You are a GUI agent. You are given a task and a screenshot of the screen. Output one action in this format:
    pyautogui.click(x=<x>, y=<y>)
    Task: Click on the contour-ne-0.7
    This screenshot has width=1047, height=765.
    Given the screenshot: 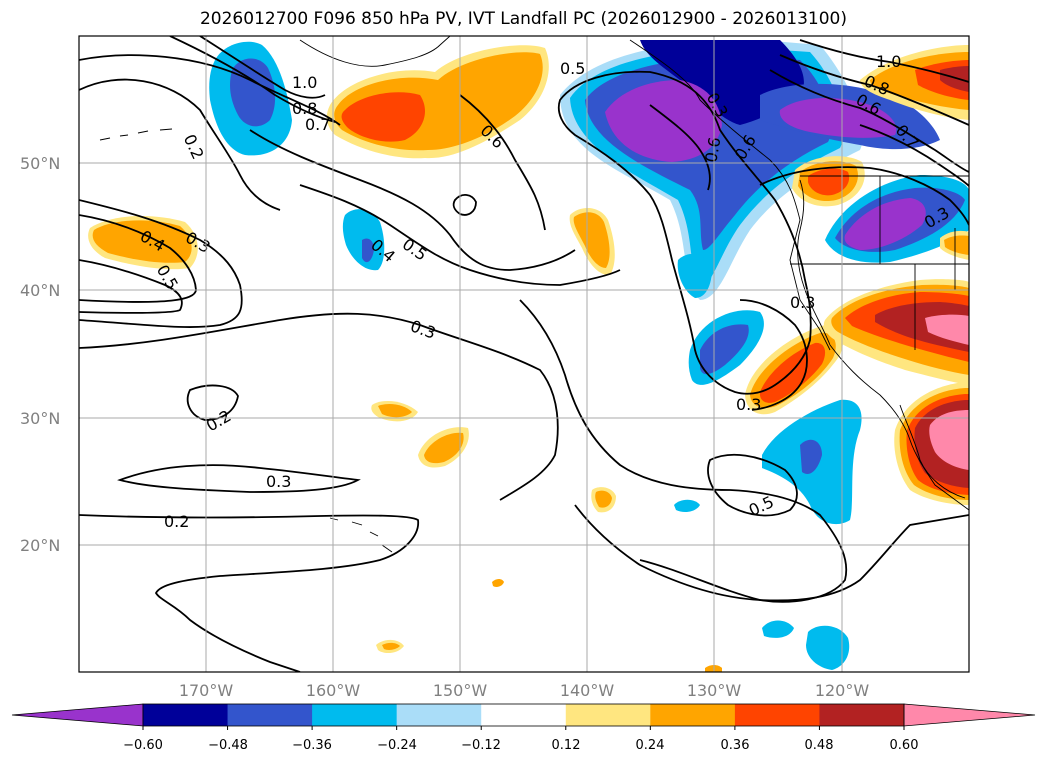 What is the action you would take?
    pyautogui.click(x=914, y=155)
    